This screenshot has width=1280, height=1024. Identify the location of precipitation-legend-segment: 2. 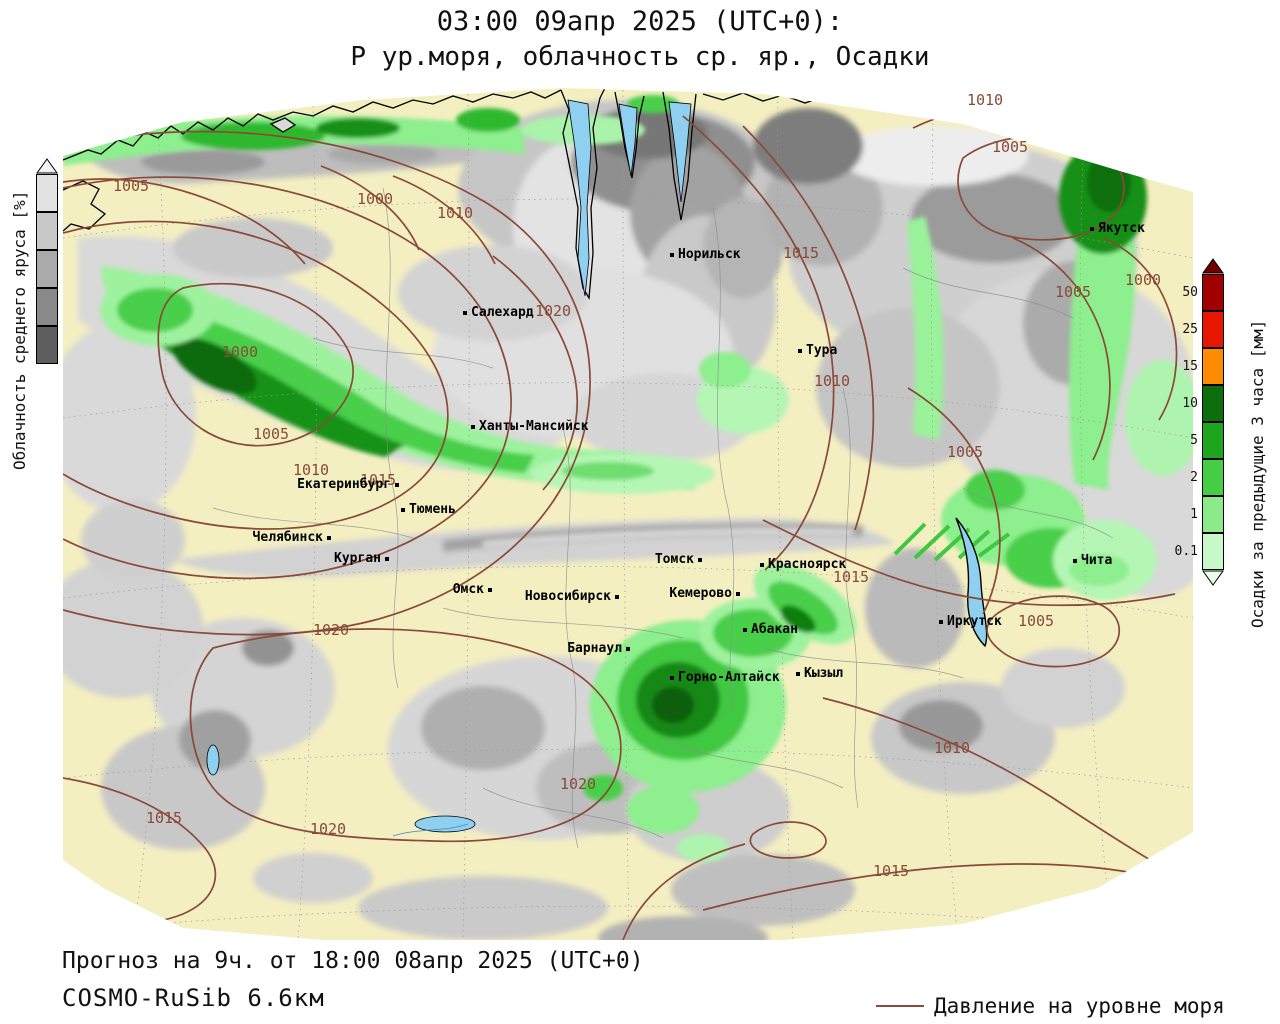
(1196, 477).